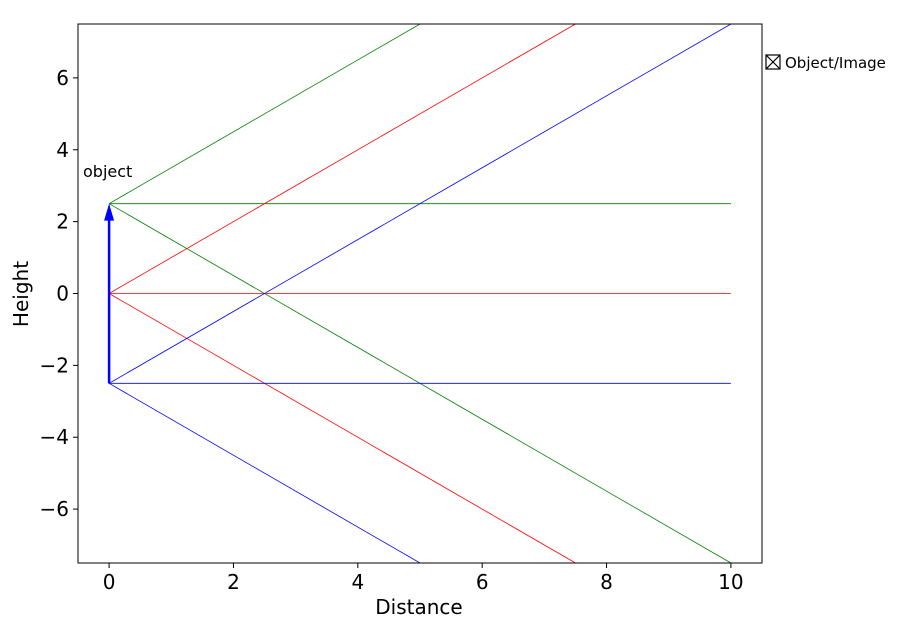 This screenshot has width=897, height=628. I want to click on y-ticks: −6 −4 −2 0 2 4 6, so click(59, 293).